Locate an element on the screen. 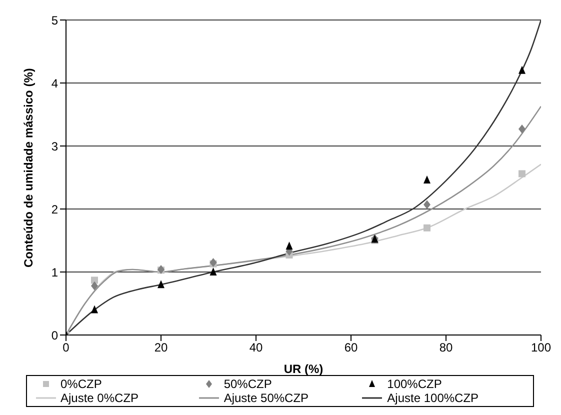 The image size is (561, 415). y-tick-label: 1 is located at coordinates (54, 272).